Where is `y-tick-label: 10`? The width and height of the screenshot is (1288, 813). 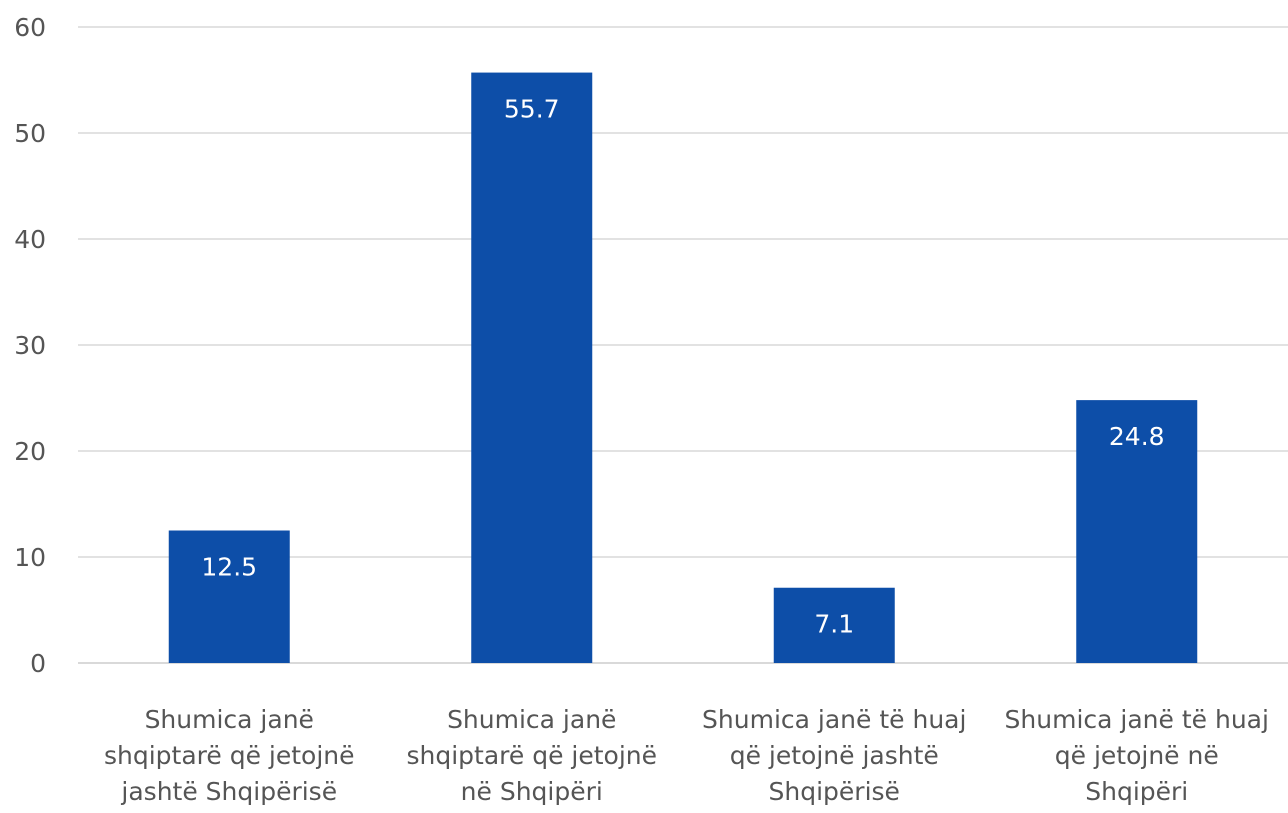
y-tick-label: 10 is located at coordinates (30, 557).